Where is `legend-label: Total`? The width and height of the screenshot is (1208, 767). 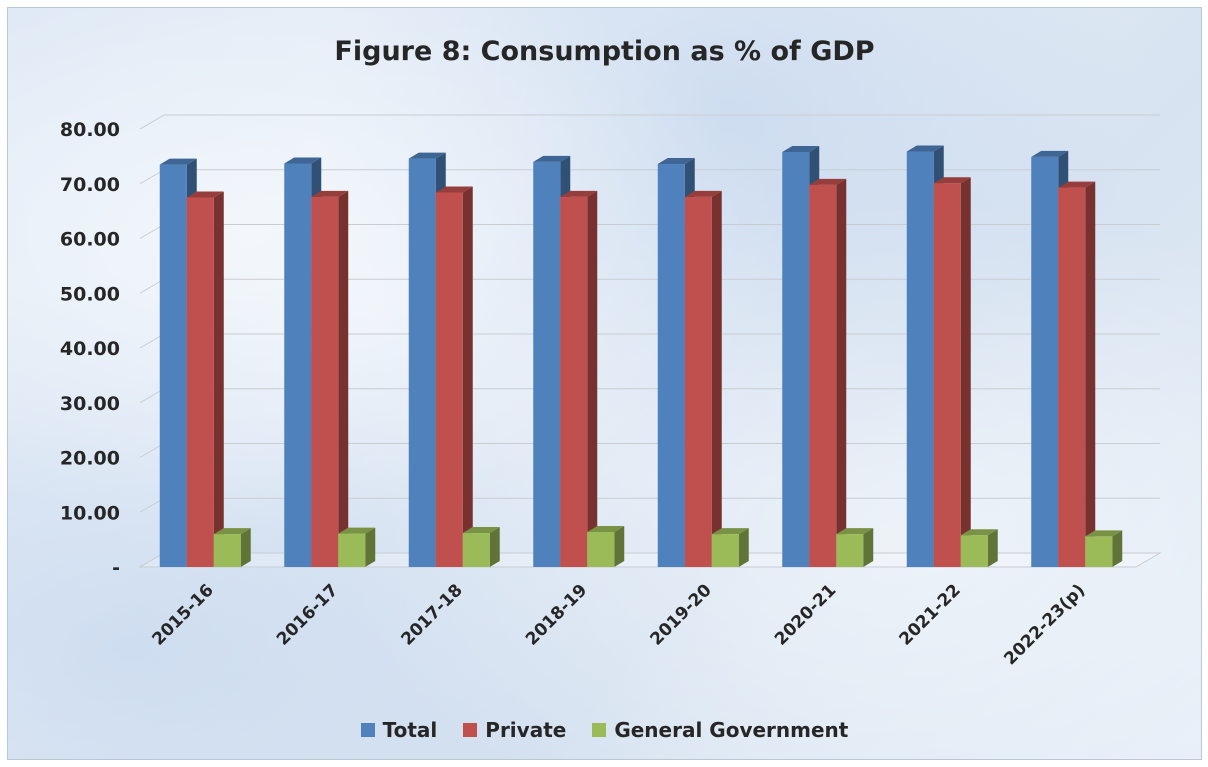
legend-label: Total is located at coordinates (410, 730).